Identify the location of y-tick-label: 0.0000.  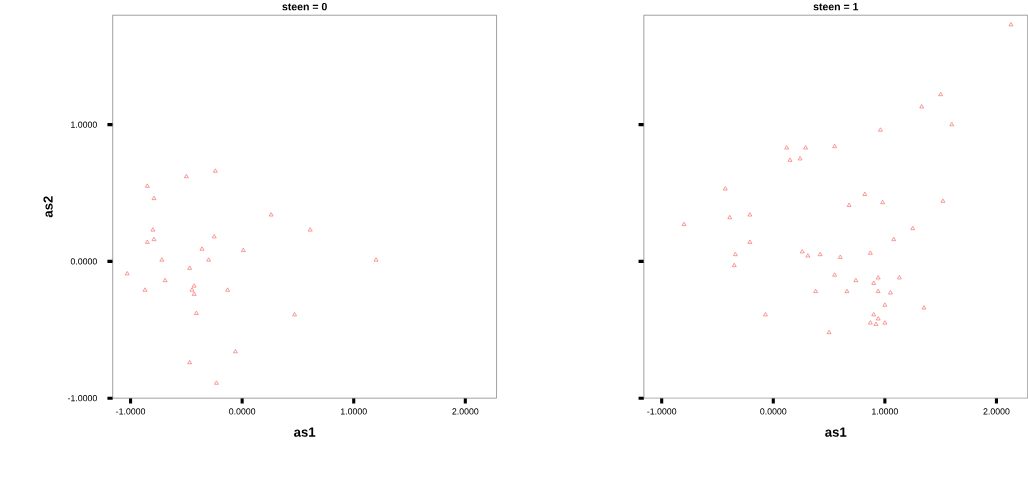
(83, 261).